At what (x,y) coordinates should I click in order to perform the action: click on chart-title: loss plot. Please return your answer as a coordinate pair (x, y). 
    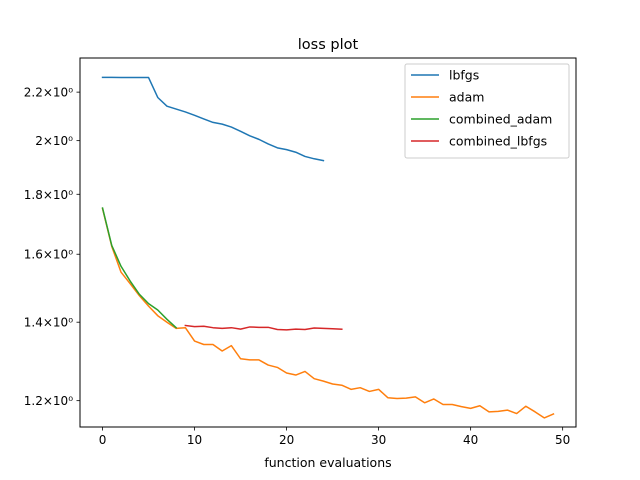
    Looking at the image, I should click on (328, 45).